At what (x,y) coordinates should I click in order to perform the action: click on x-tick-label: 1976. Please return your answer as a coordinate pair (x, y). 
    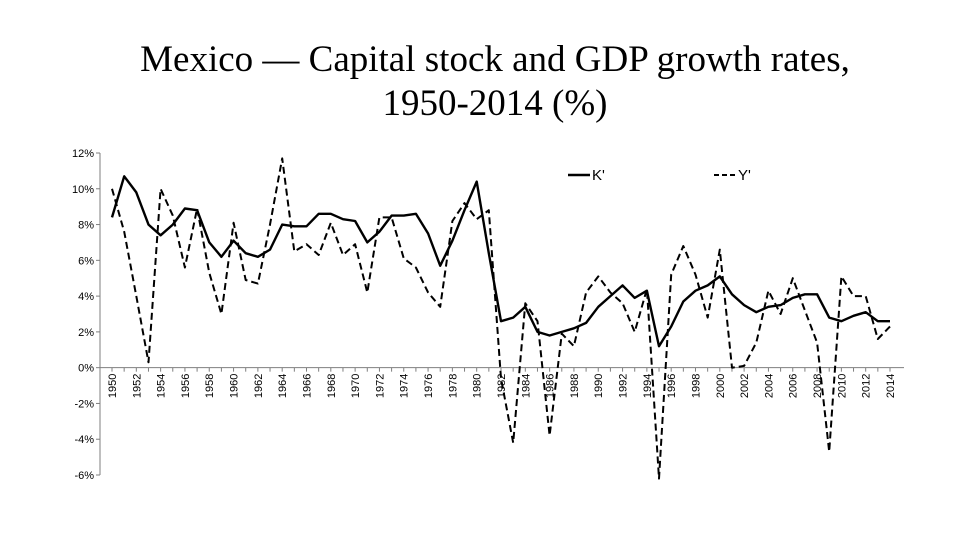
    Looking at the image, I should click on (429, 386).